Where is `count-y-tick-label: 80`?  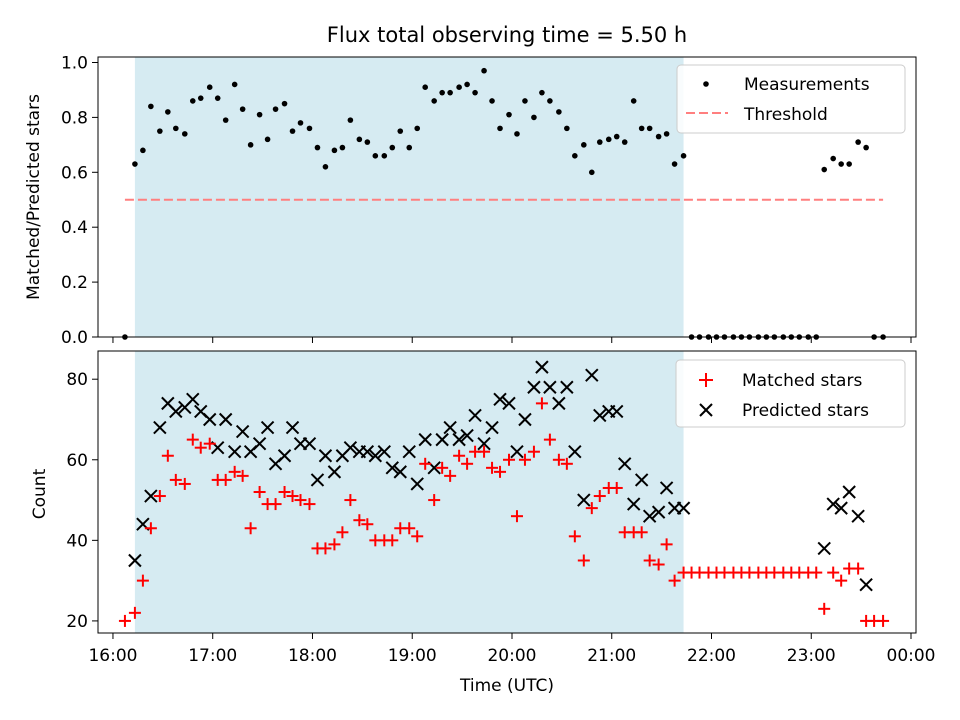 count-y-tick-label: 80 is located at coordinates (77, 380).